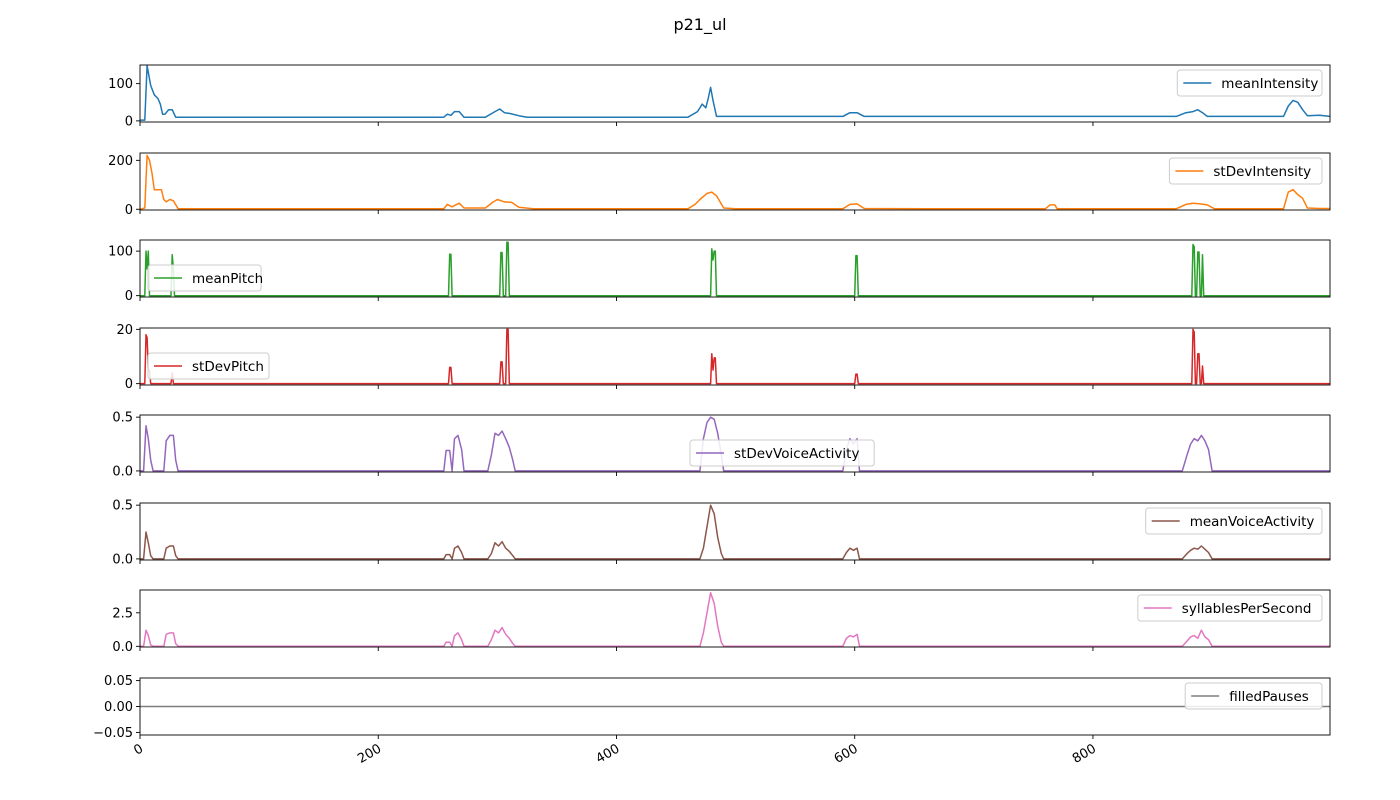  Describe the element at coordinates (1262, 172) in the screenshot. I see `legend-label: stDevIntensity` at that location.